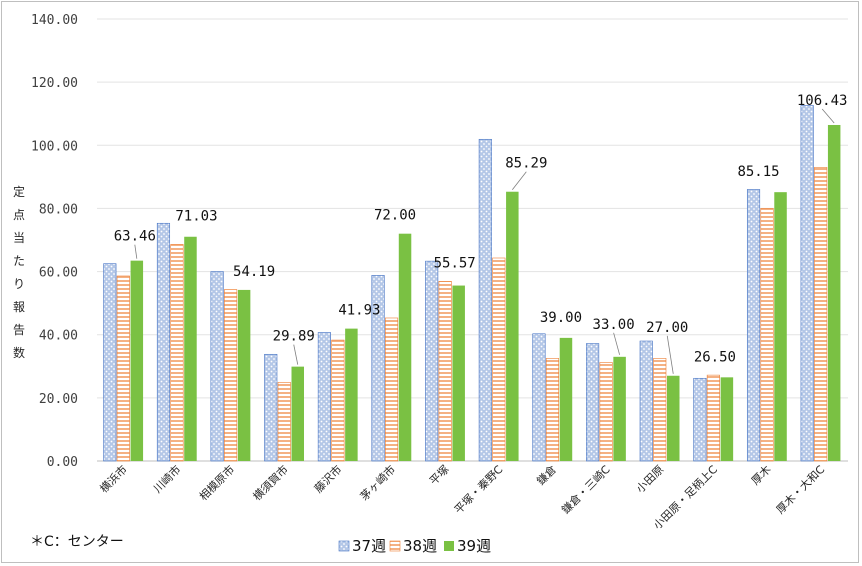 Image resolution: width=862 pixels, height=566 pixels. Describe the element at coordinates (297, 413) in the screenshot. I see `bar-39週-横須賀市` at that location.